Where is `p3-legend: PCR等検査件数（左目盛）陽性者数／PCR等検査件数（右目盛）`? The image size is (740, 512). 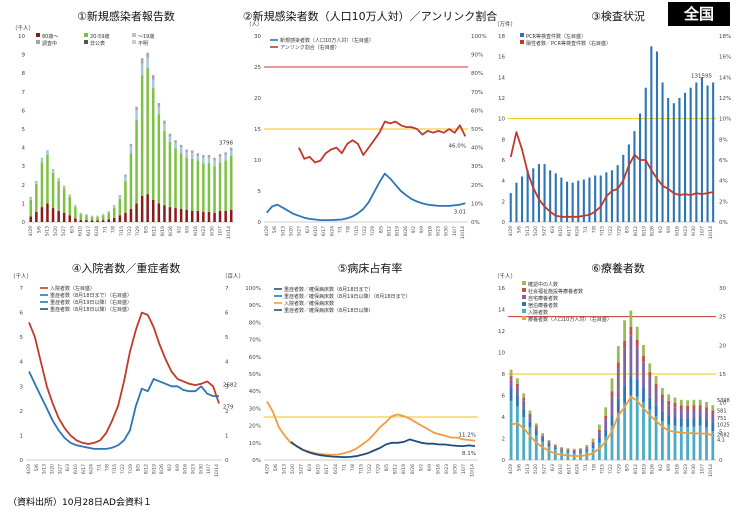 p3-legend: PCR等検査件数（左目盛）陽性者数／PCR等検査件数（右目盛） is located at coordinates (565, 40).